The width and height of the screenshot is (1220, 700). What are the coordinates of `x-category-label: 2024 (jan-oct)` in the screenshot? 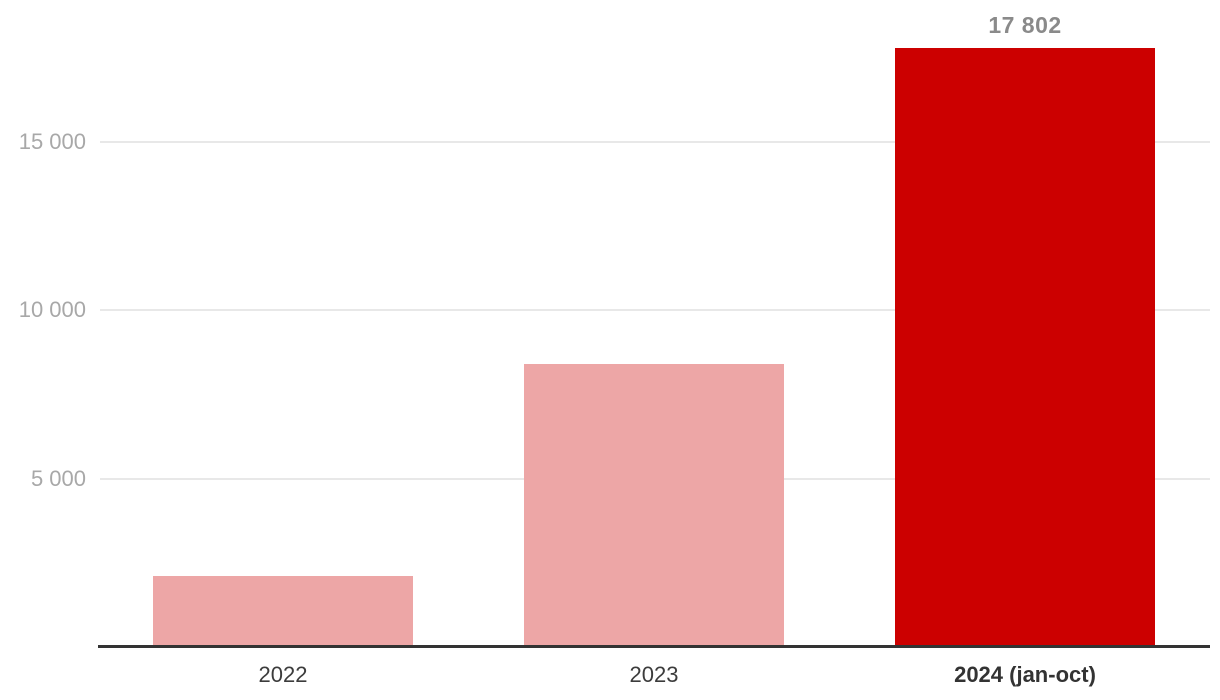 It's located at (1025, 674).